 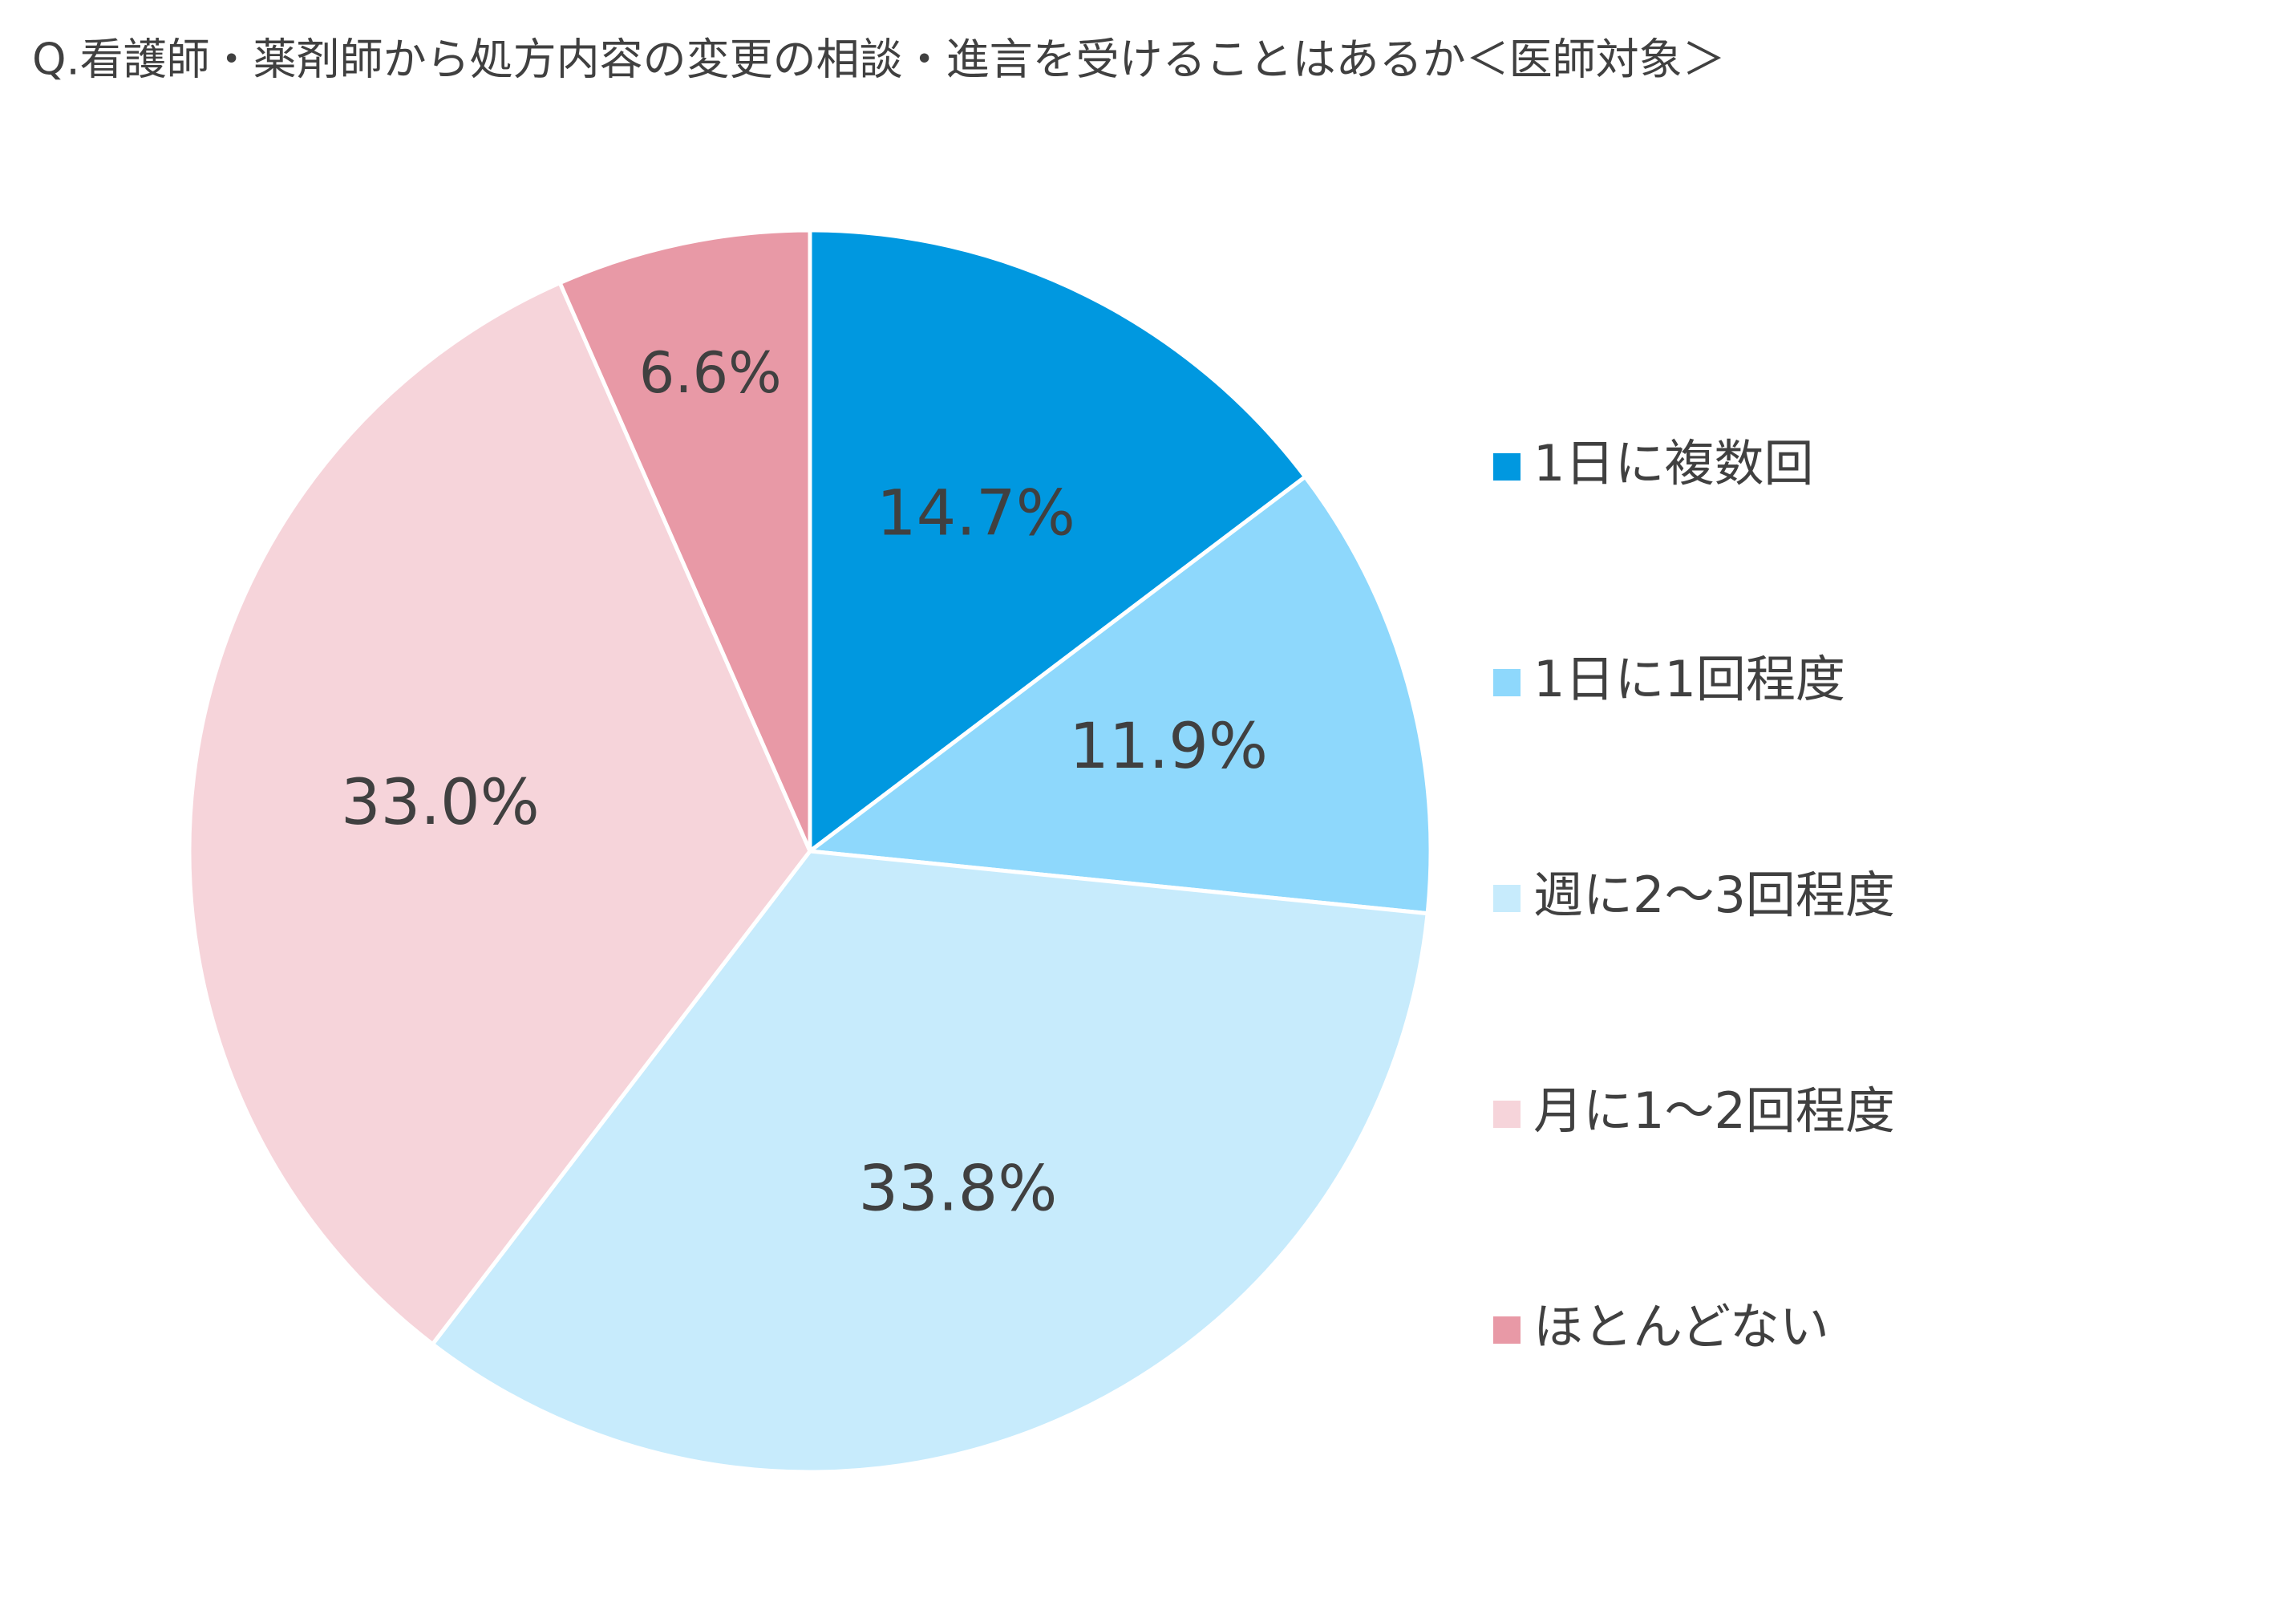 What do you see at coordinates (1681, 1326) in the screenshot?
I see `legend-label: ほとんどない` at bounding box center [1681, 1326].